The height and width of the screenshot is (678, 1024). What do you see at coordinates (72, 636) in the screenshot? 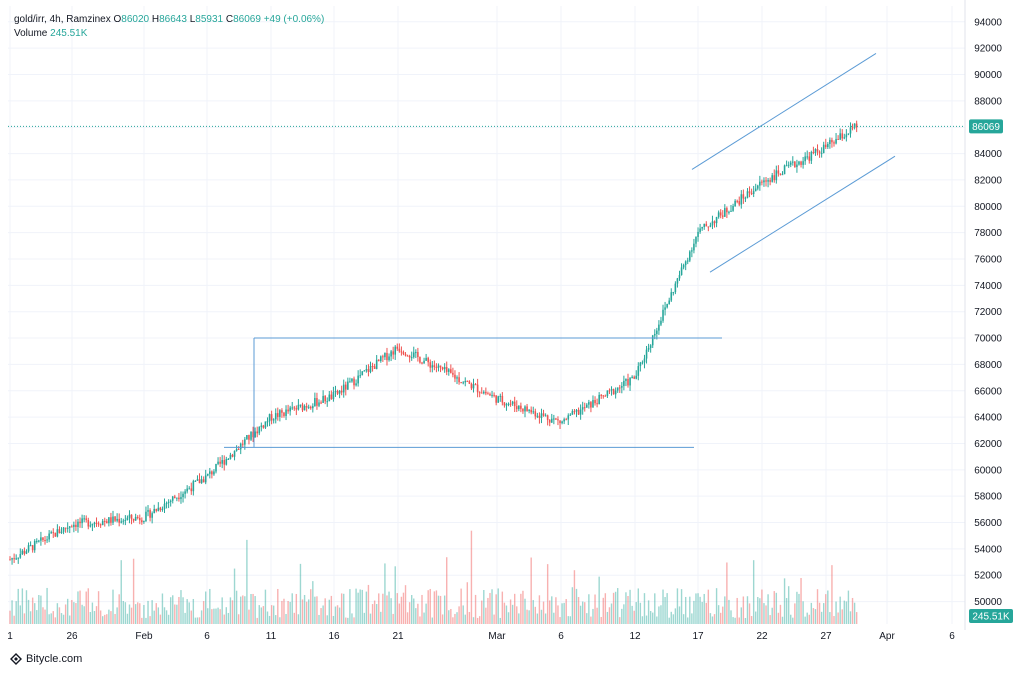
I see `x-tick-label: 26` at bounding box center [72, 636].